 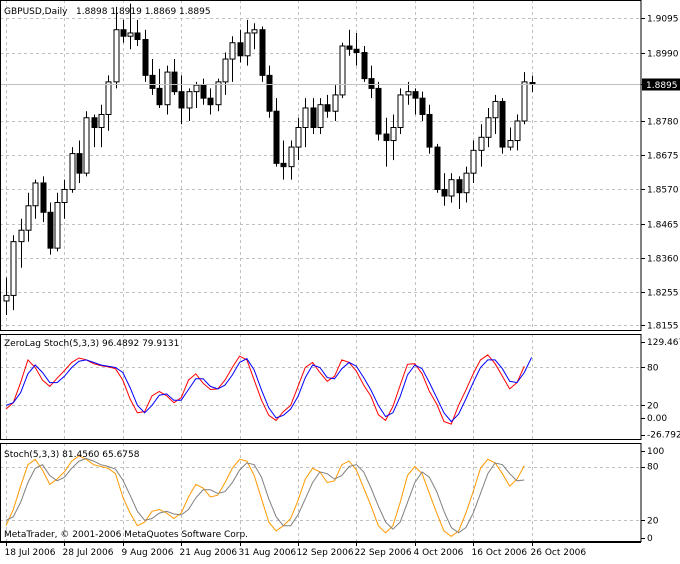 What do you see at coordinates (655, 452) in the screenshot?
I see `stoch-tick-label-0: 100` at bounding box center [655, 452].